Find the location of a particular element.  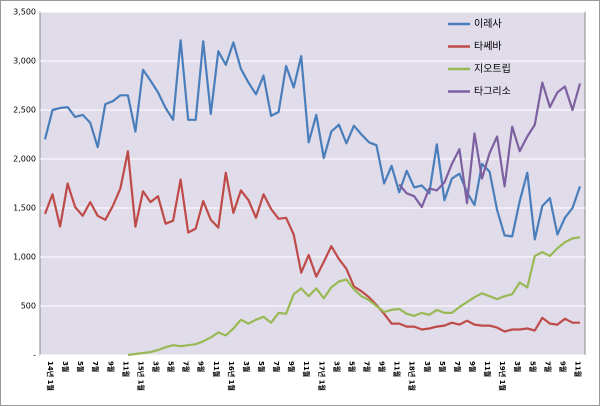

x-tick-label: 16년 1월 is located at coordinates (231, 376).